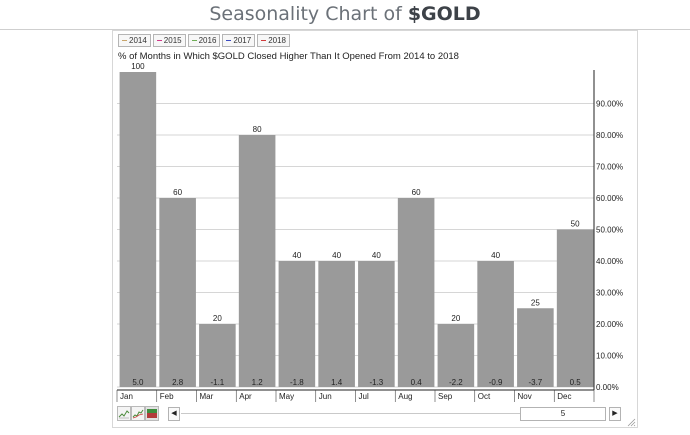 This screenshot has width=690, height=435. I want to click on avg-change-label: 0.5, so click(576, 382).